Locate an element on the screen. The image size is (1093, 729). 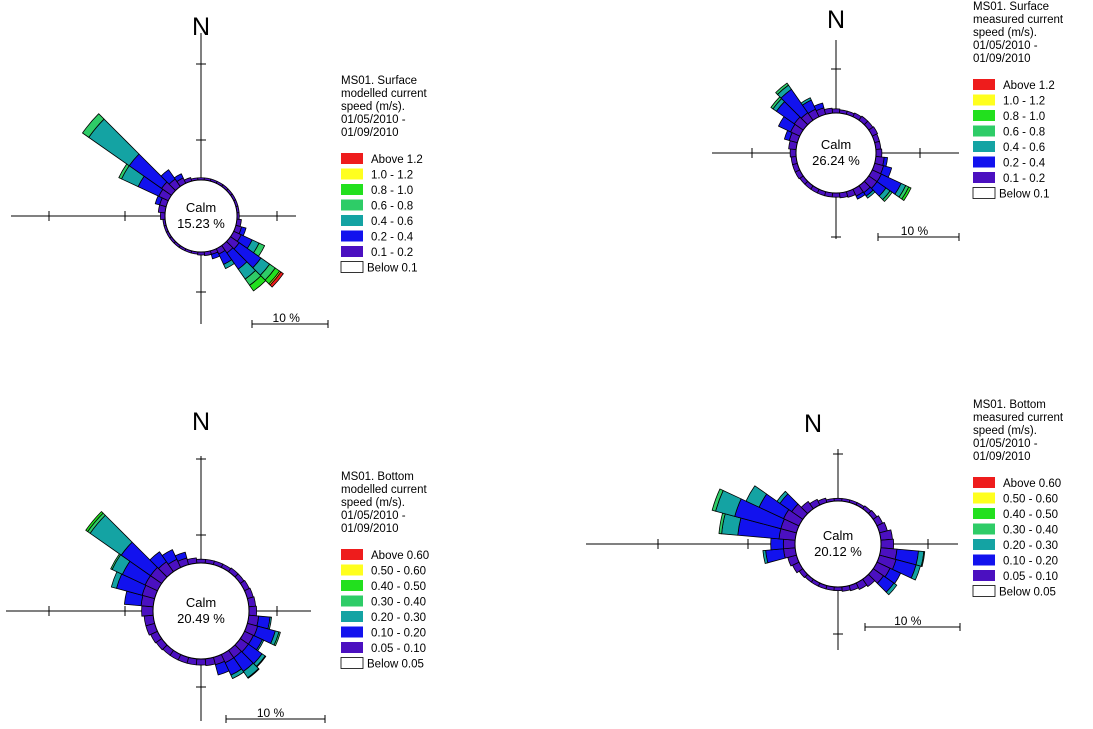
calm-value: 26.24 % is located at coordinates (836, 160).